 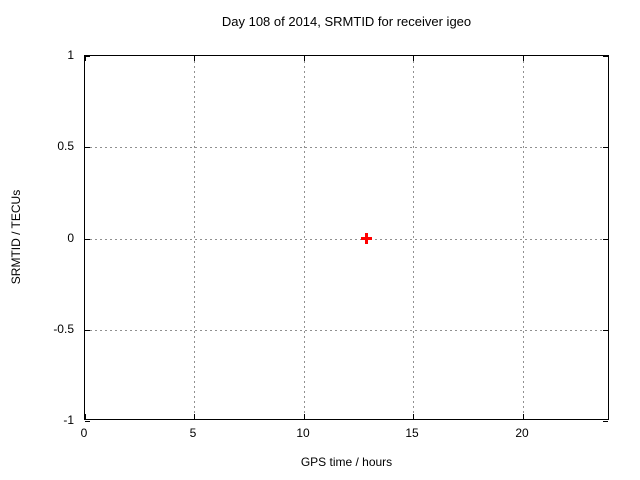 I want to click on x-tick-label: 20, so click(x=522, y=433).